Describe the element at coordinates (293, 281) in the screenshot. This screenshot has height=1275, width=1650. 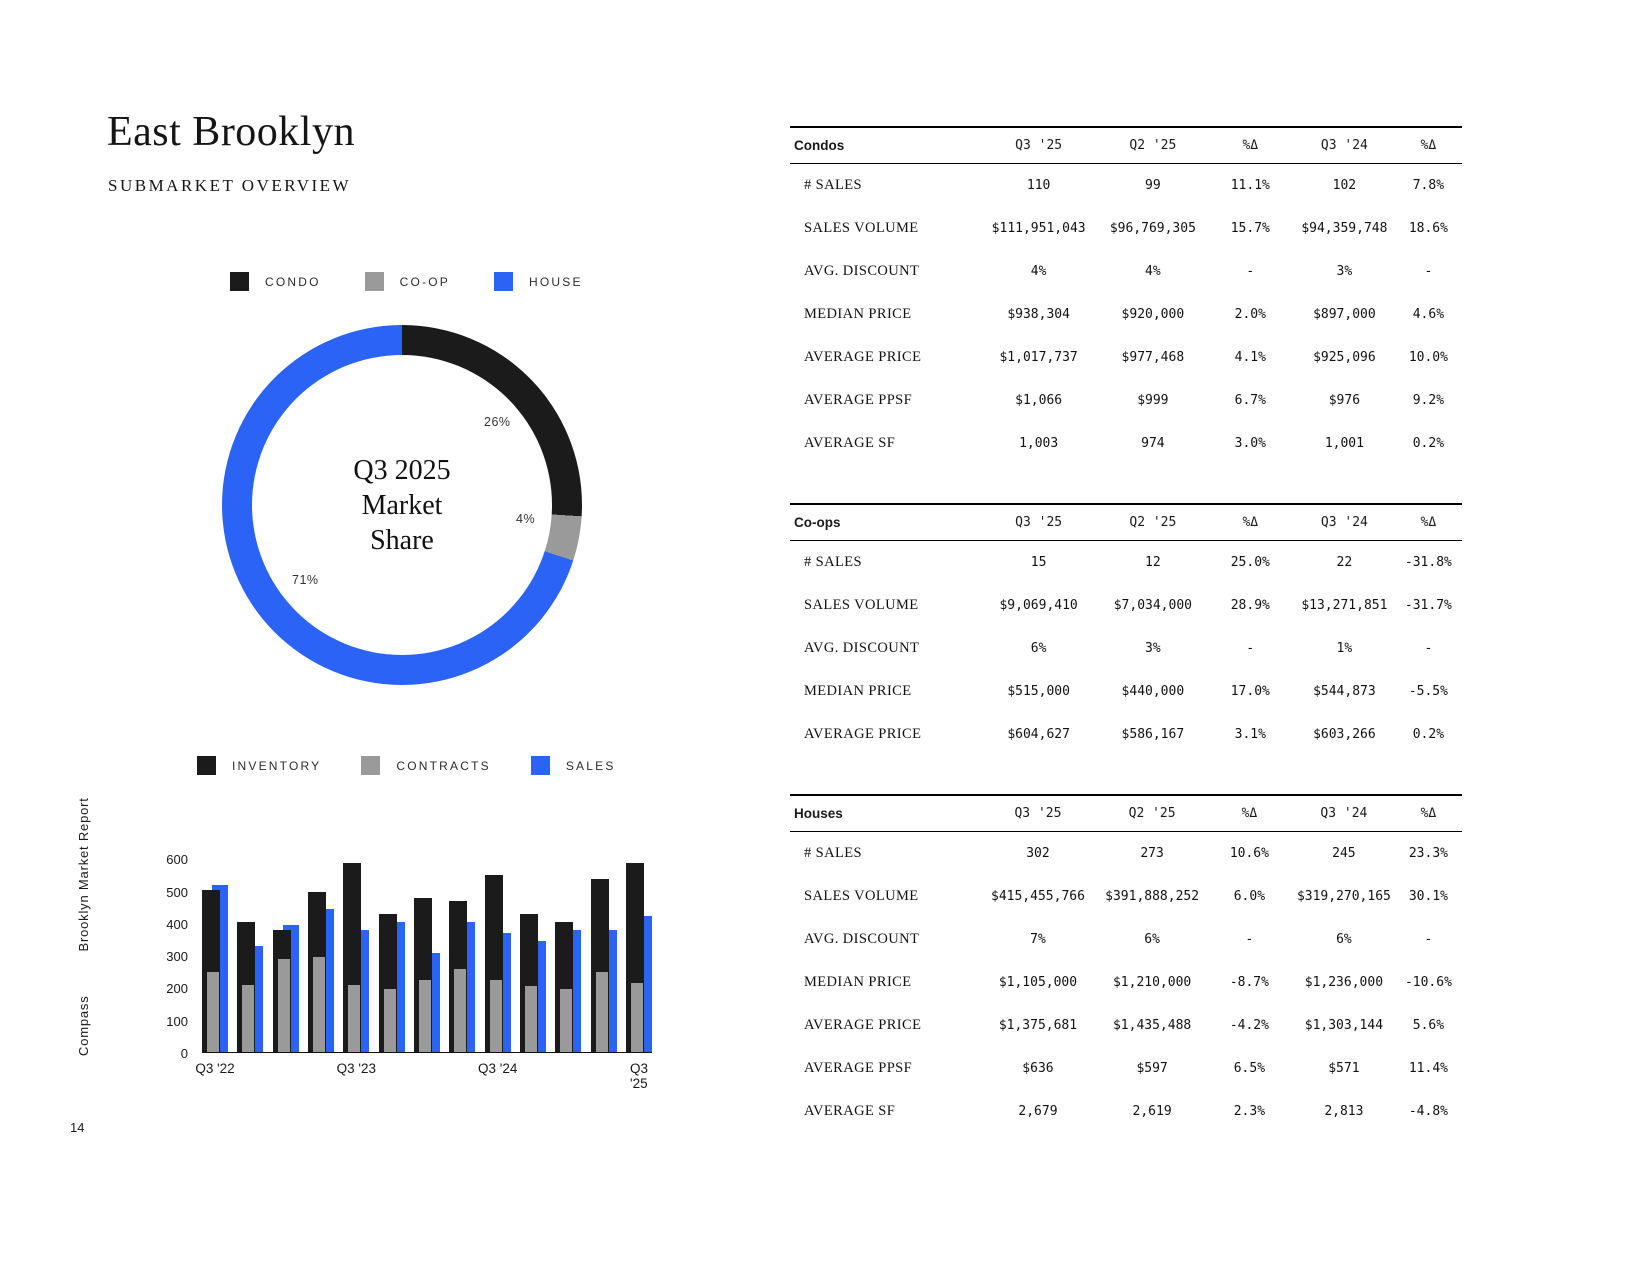
I see `legend-label: CONDO` at that location.